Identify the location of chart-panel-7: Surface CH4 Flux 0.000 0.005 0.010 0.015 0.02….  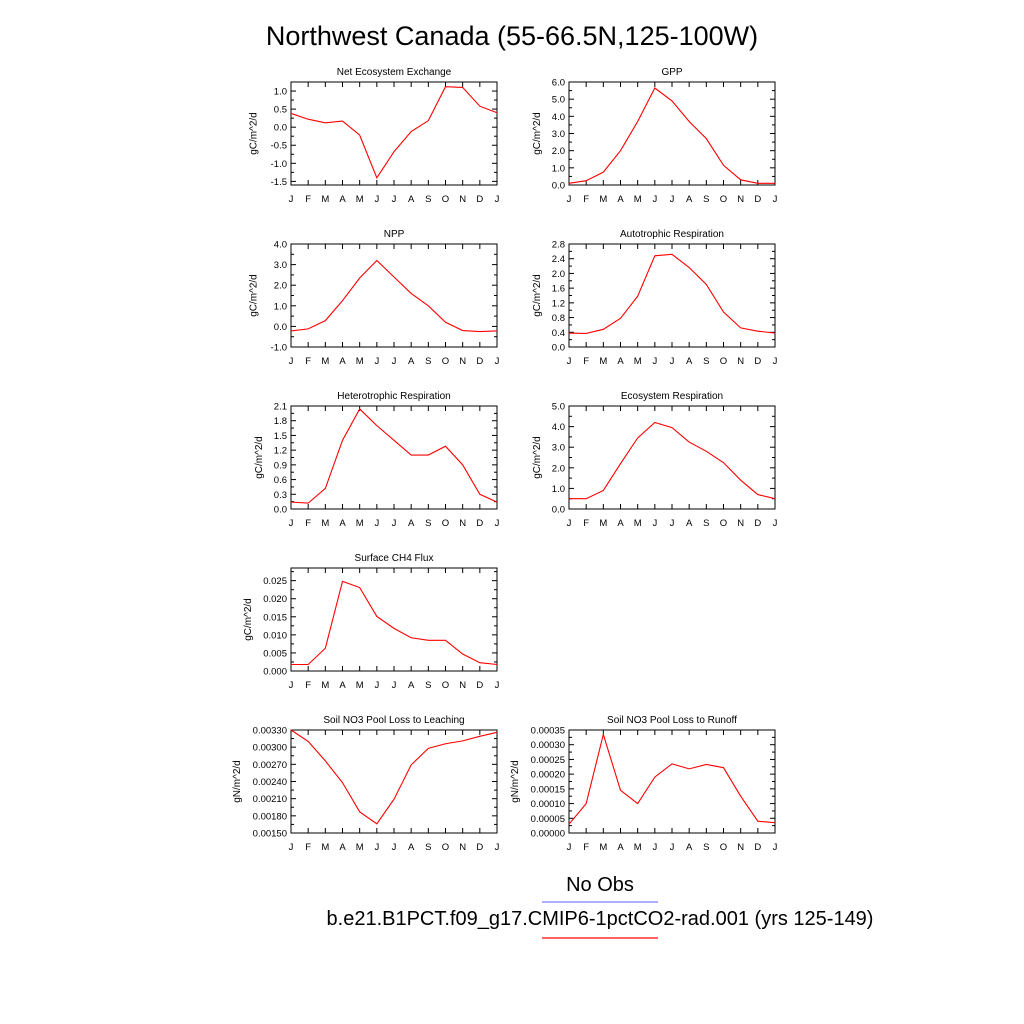
(371, 622).